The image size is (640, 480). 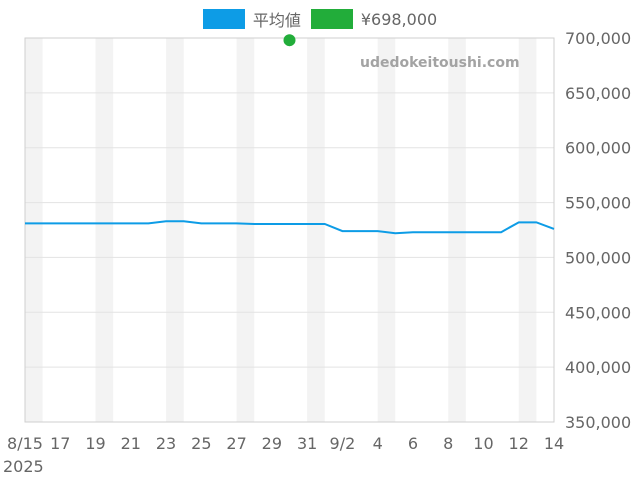 What do you see at coordinates (25, 443) in the screenshot?
I see `x-tick-label: 8/15` at bounding box center [25, 443].